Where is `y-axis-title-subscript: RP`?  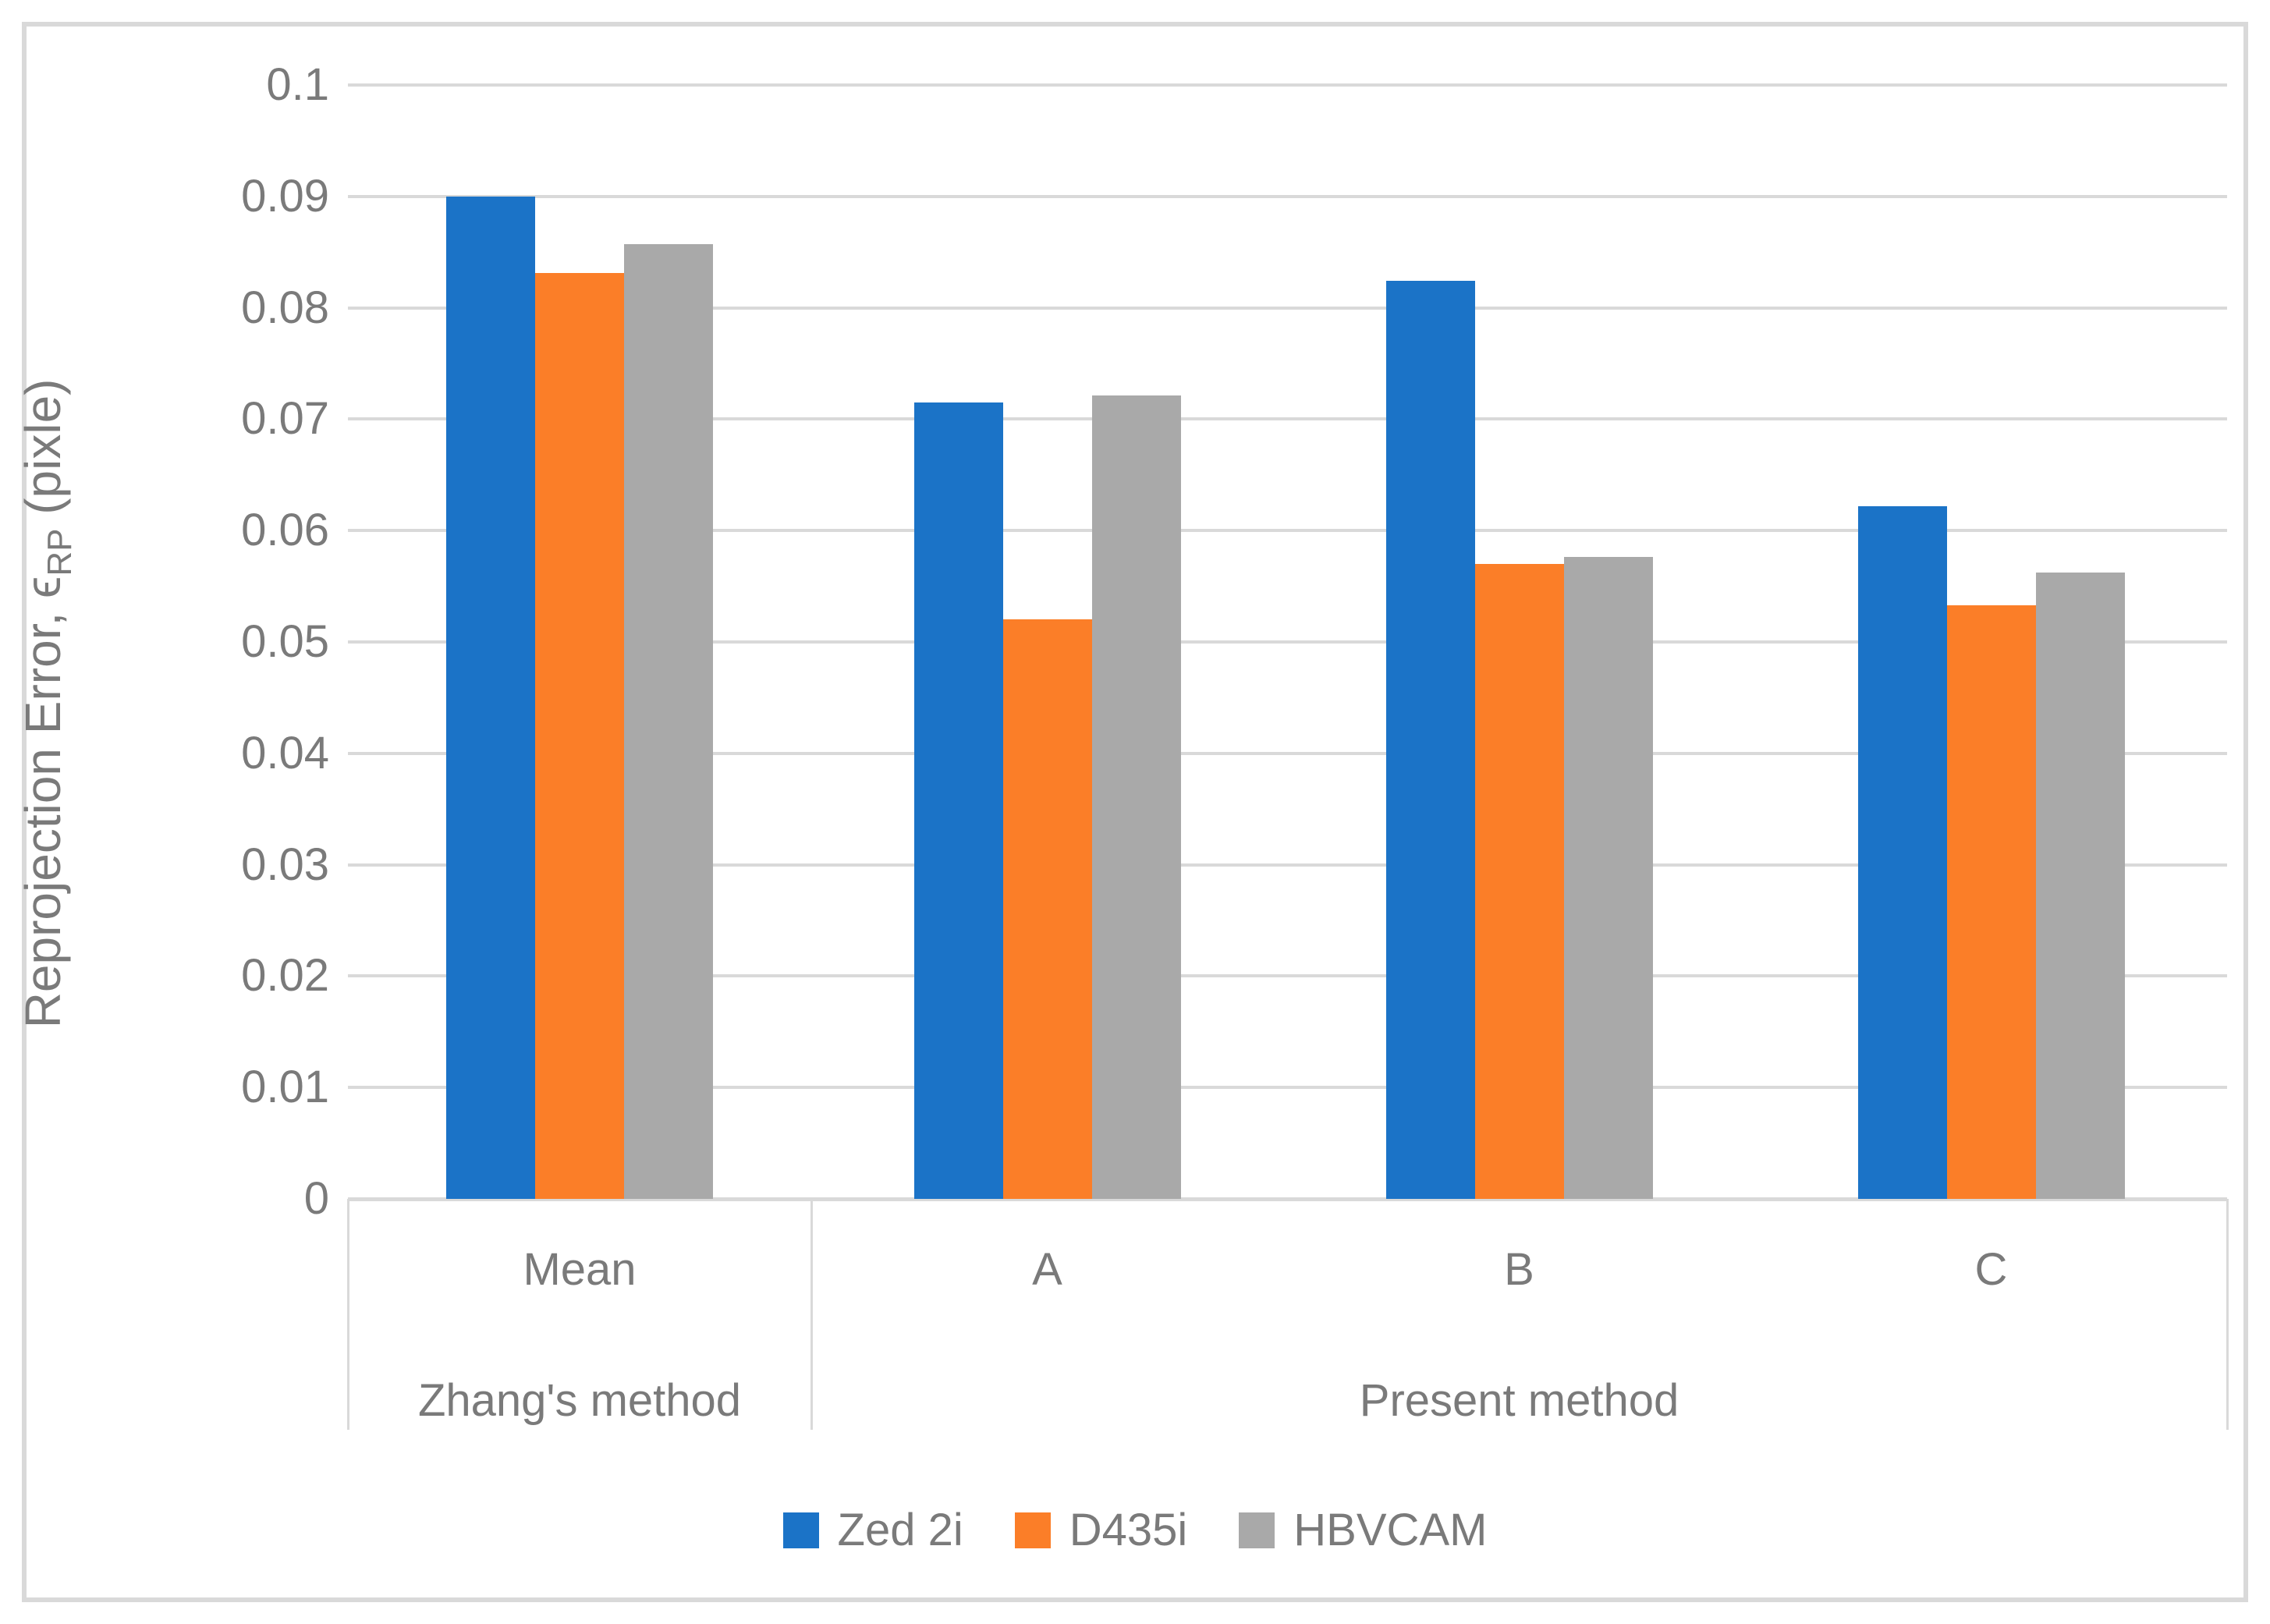 y-axis-title-subscript: RP is located at coordinates (59, 552).